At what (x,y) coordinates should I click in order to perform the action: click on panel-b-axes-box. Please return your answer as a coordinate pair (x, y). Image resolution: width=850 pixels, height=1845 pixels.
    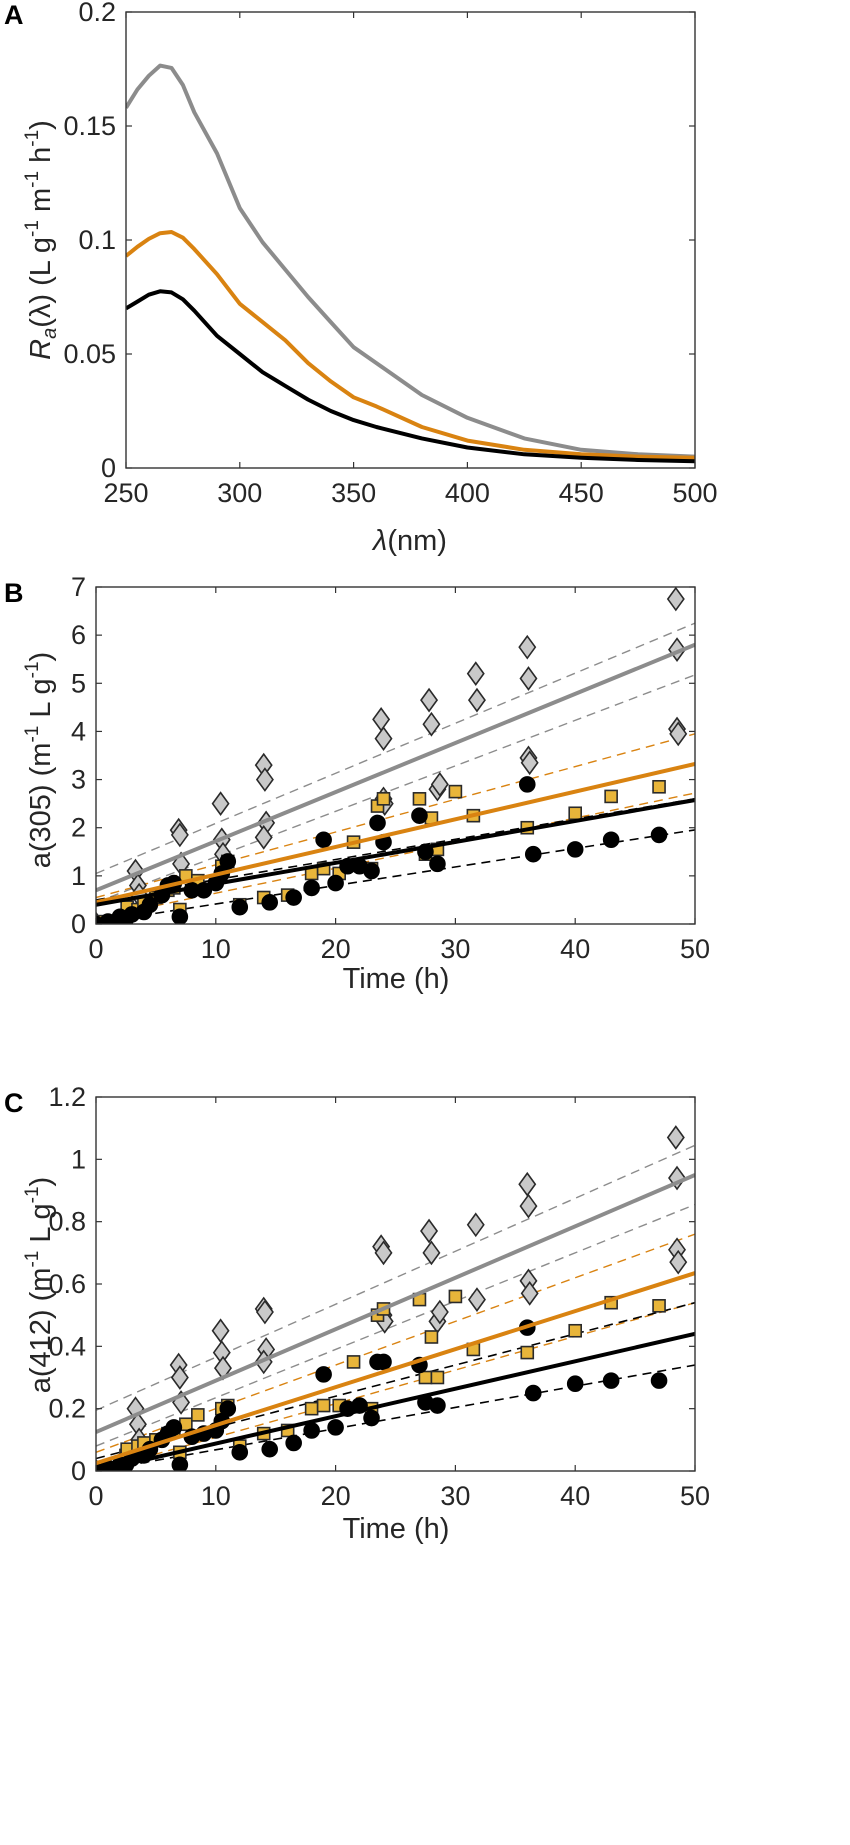
    Looking at the image, I should click on (395, 755).